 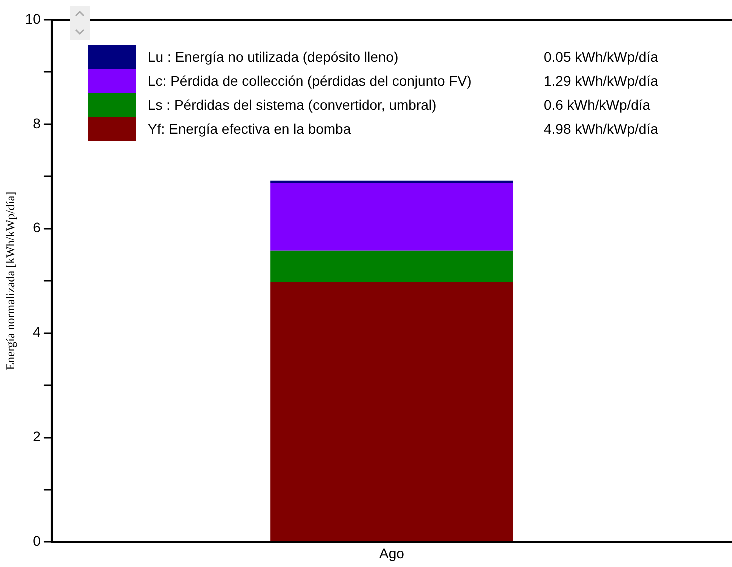 I want to click on annotation: 1.29 kWh/kWp/día, so click(x=601, y=81).